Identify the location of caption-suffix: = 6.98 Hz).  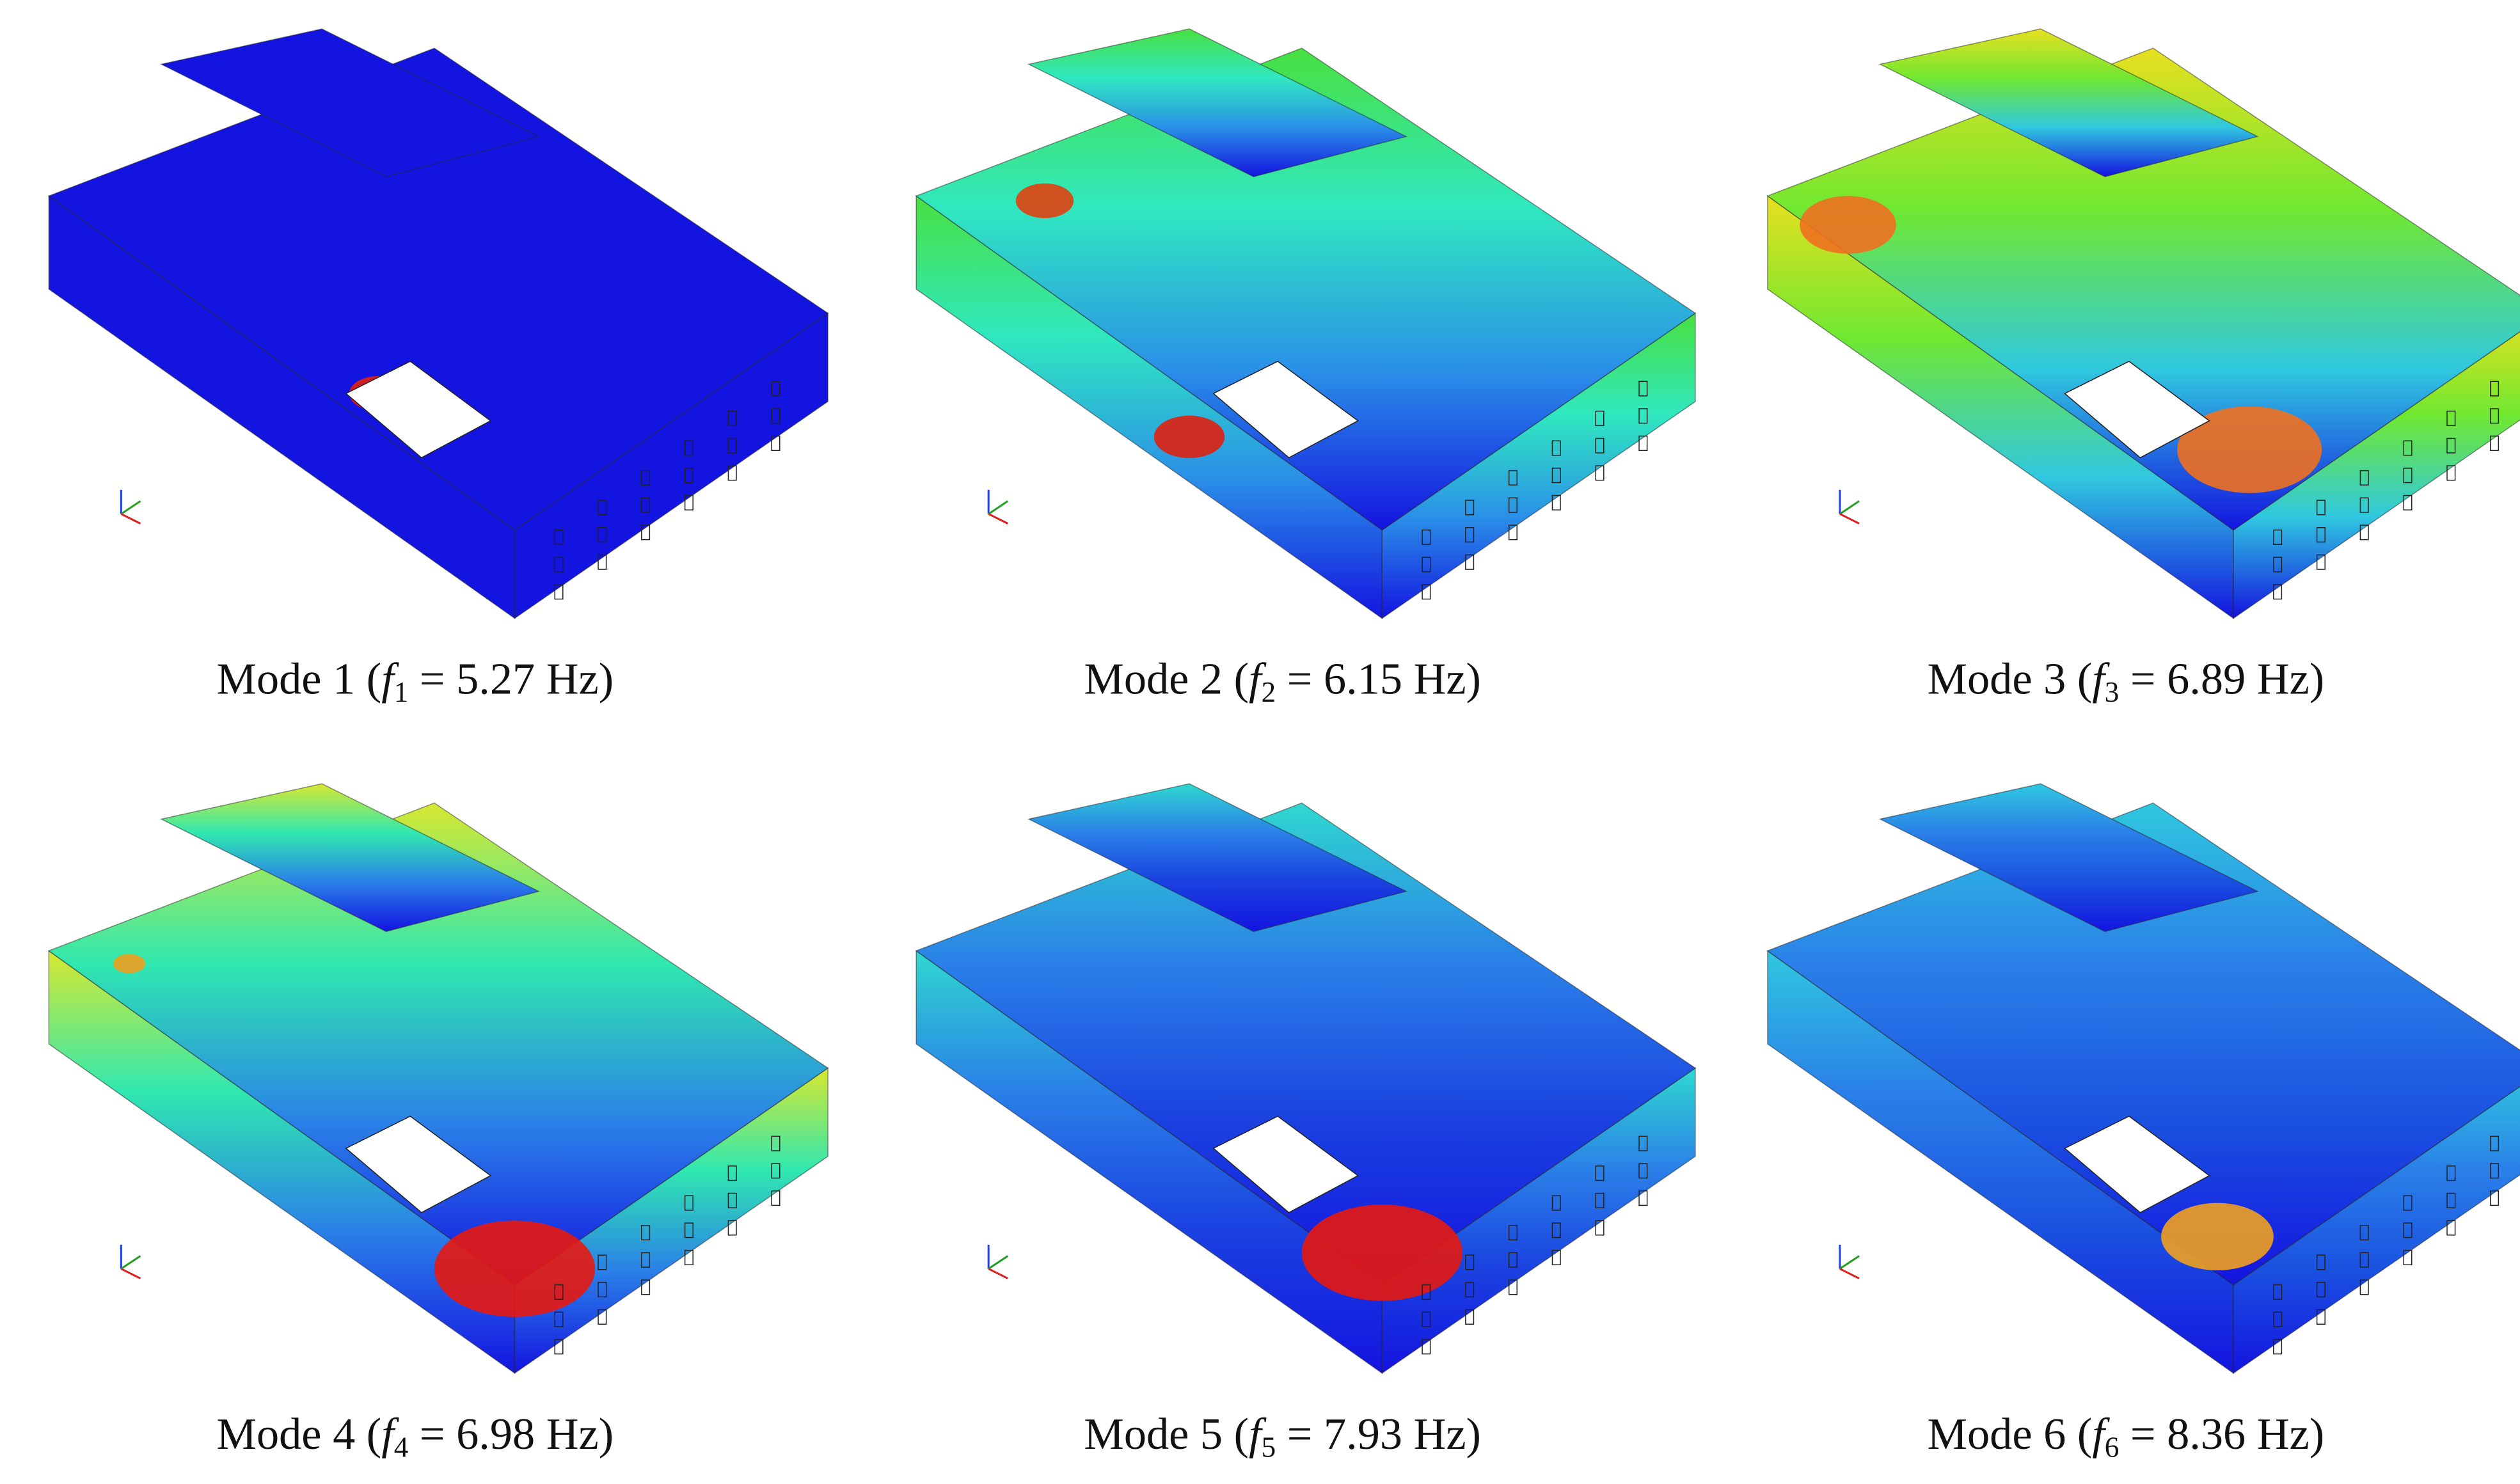
(511, 1434).